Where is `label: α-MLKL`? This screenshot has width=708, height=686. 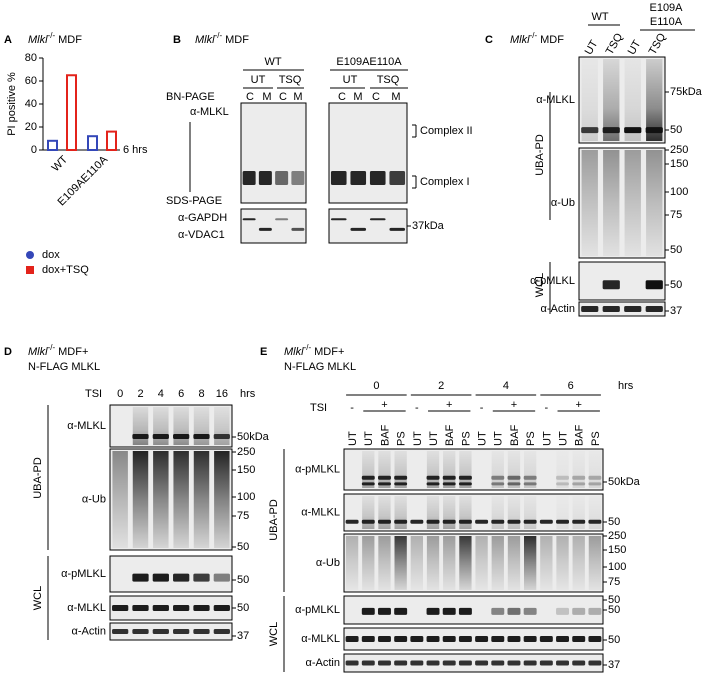
label: α-MLKL is located at coordinates (320, 639).